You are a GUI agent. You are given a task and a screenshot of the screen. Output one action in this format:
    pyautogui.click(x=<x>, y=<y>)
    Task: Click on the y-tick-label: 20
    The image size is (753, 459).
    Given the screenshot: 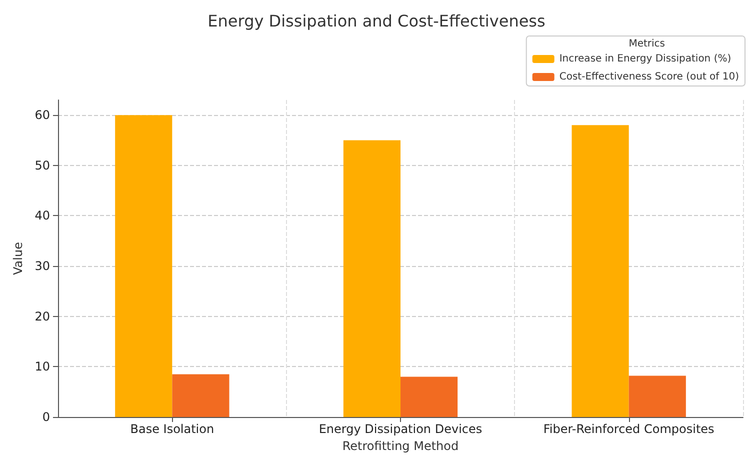 What is the action you would take?
    pyautogui.click(x=42, y=316)
    